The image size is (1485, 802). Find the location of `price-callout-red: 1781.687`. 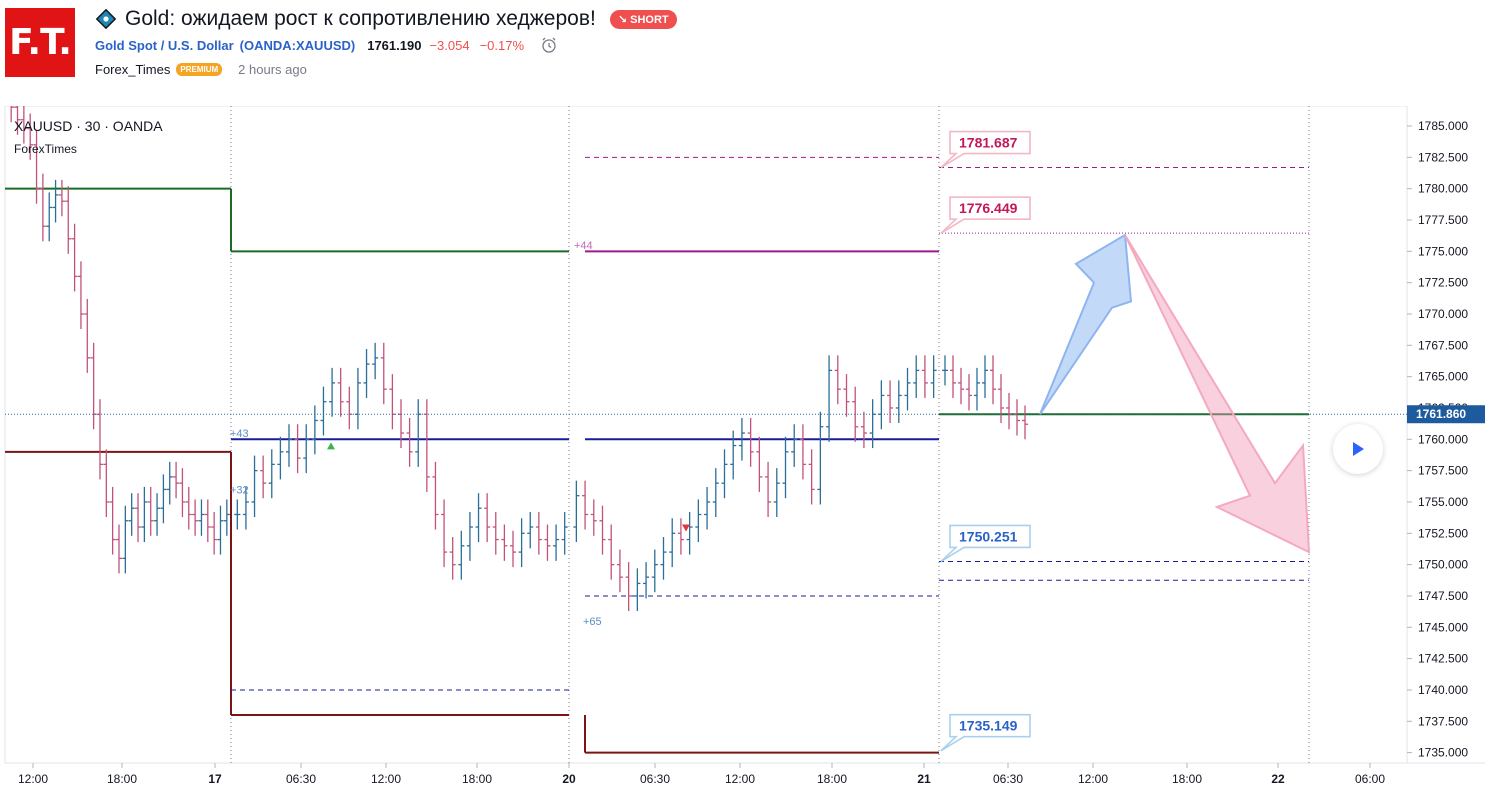

price-callout-red: 1781.687 is located at coordinates (985, 149).